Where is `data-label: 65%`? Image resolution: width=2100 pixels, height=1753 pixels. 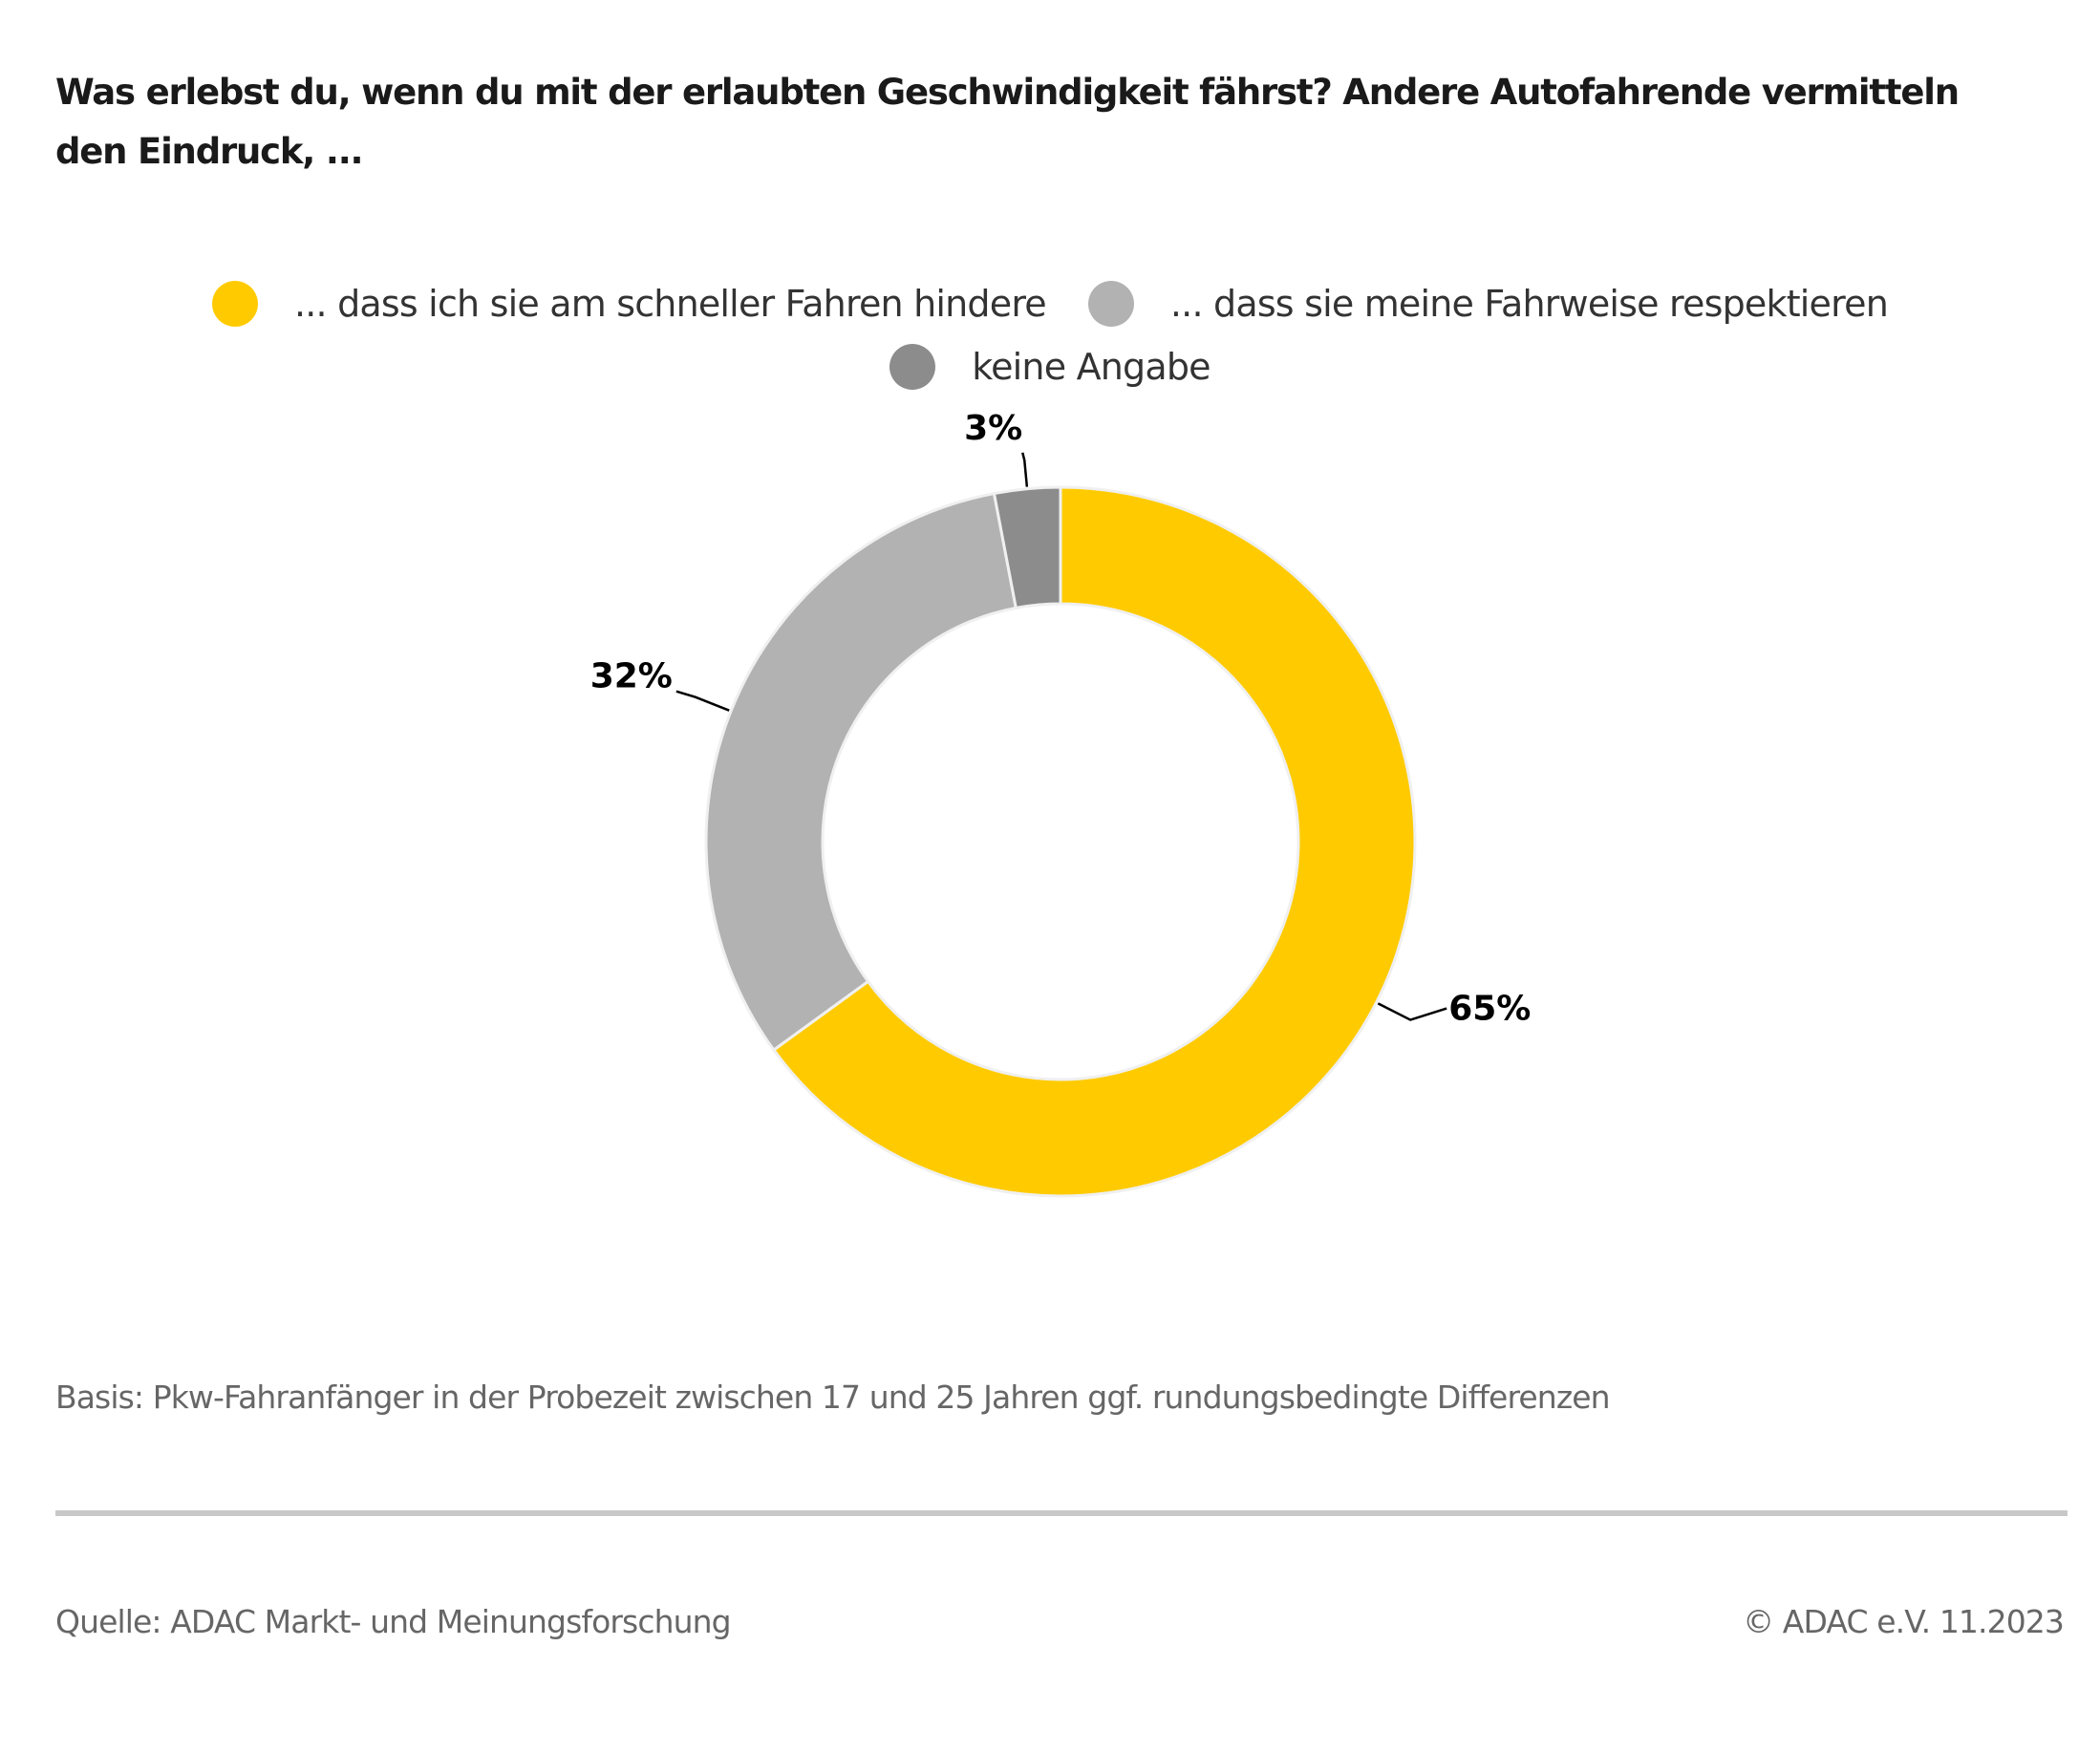
data-label: 65% is located at coordinates (1489, 1009).